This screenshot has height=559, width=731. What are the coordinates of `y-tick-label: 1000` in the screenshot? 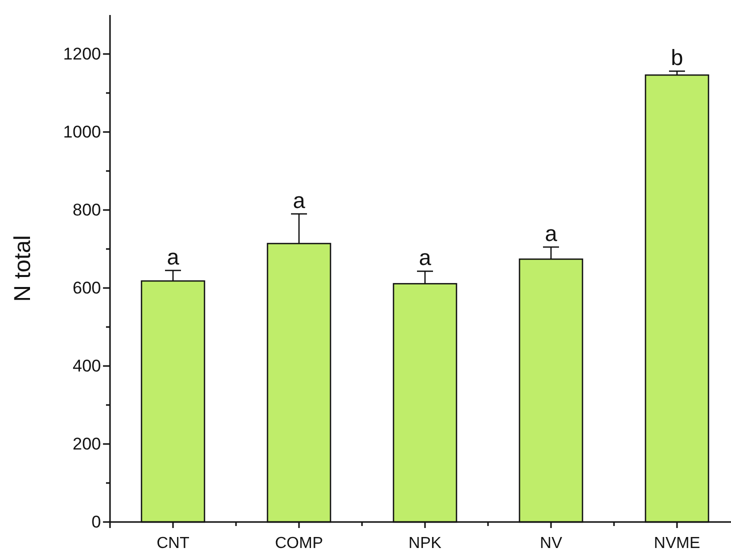 It's located at (82, 132).